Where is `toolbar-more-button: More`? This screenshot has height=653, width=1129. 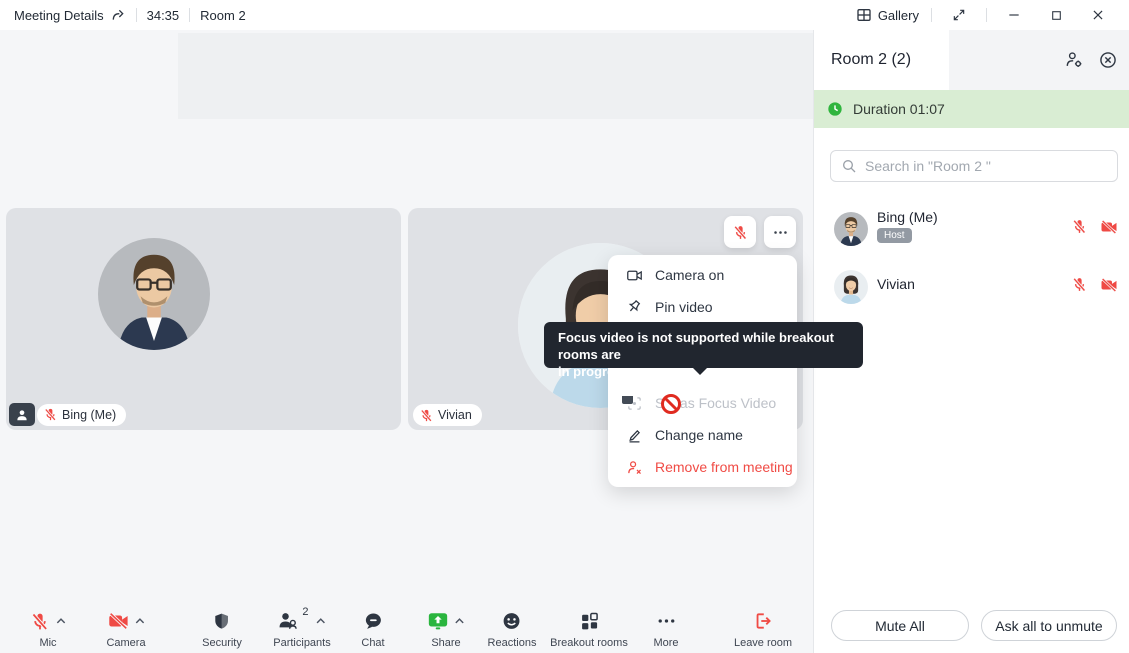 toolbar-more-button: More is located at coordinates (666, 628).